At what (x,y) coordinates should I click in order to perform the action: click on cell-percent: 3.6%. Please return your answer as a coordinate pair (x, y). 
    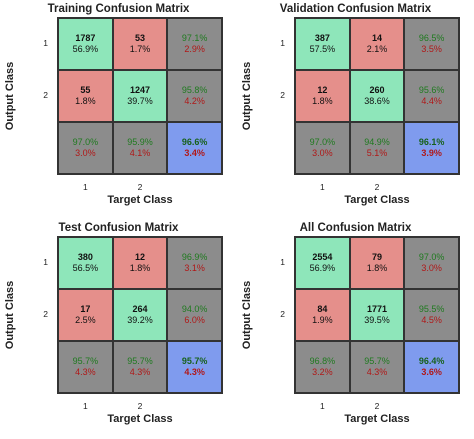
    Looking at the image, I should click on (431, 372).